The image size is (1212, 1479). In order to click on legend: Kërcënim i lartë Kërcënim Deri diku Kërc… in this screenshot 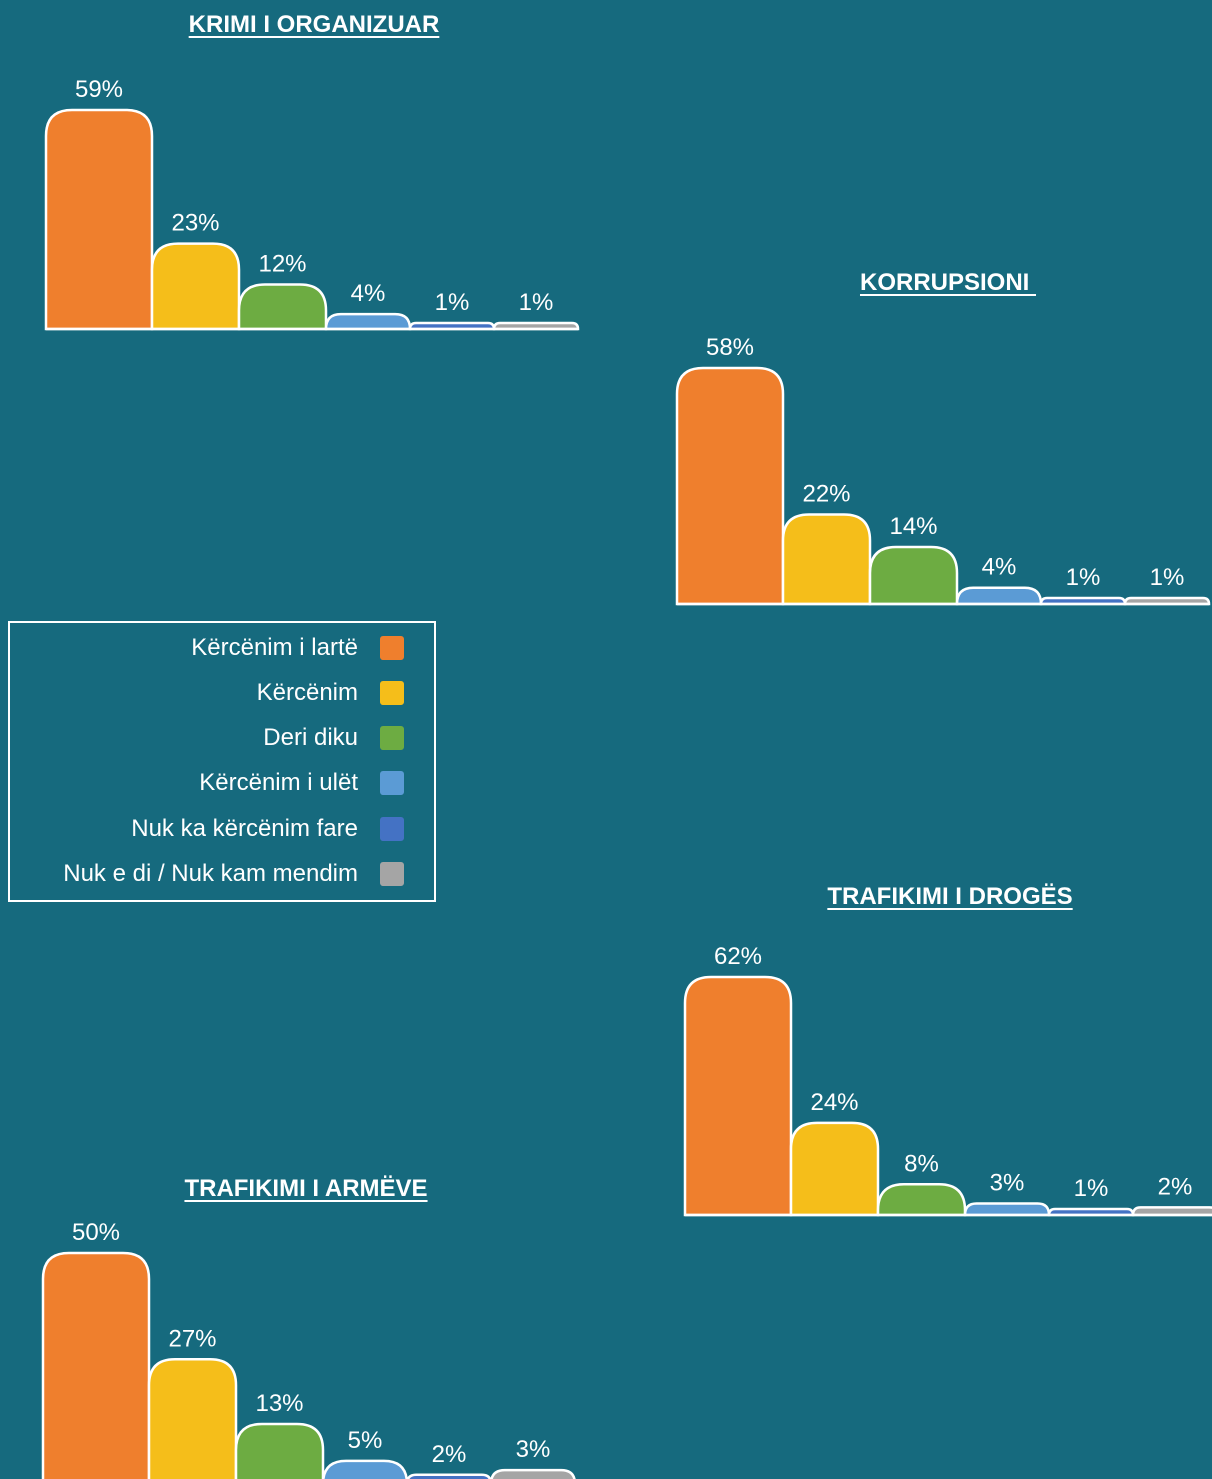, I will do `click(222, 761)`.